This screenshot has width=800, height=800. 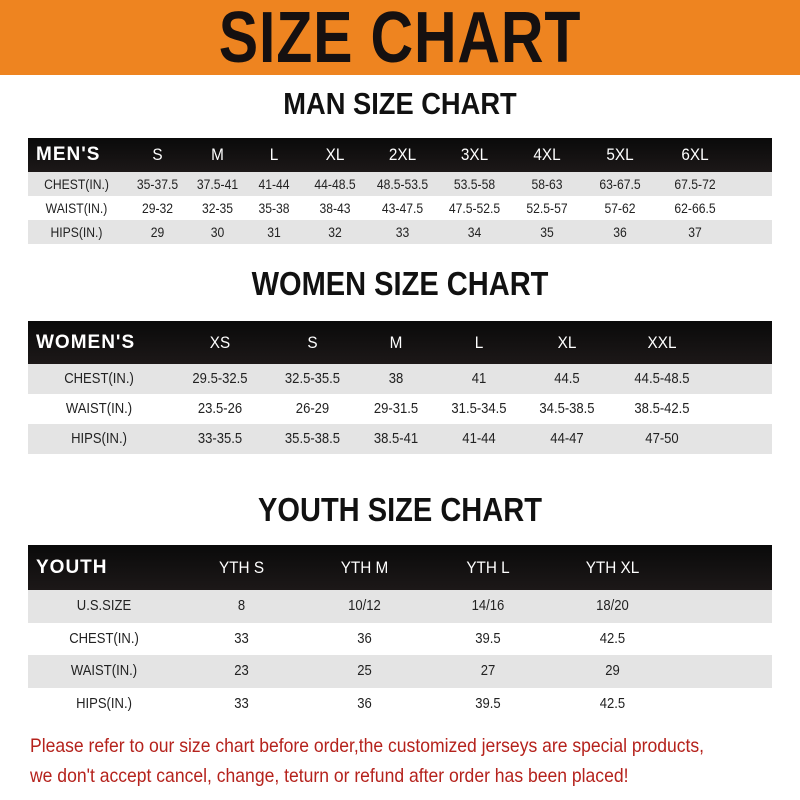 I want to click on measurement-cell: 47.5-52.5, so click(x=474, y=208).